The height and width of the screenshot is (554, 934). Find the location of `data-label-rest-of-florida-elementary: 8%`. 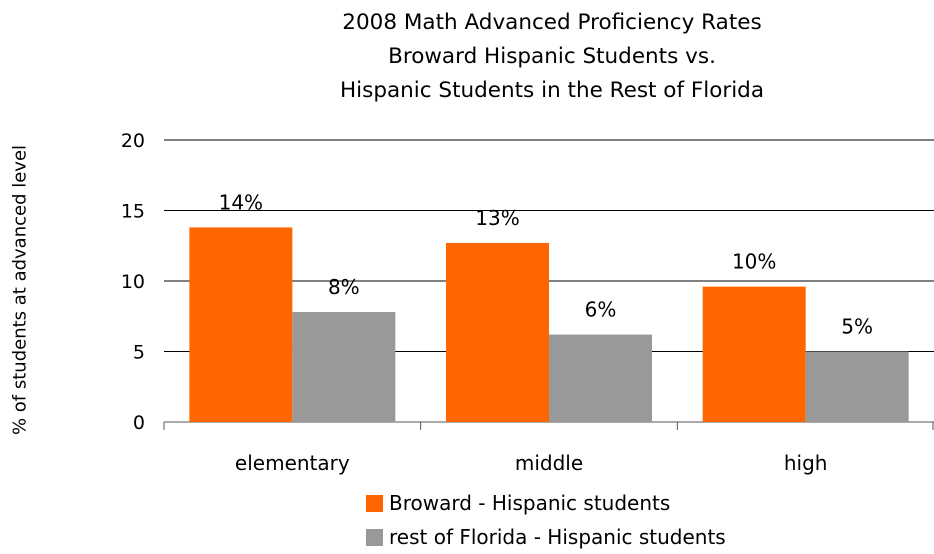

data-label-rest-of-florida-elementary: 8% is located at coordinates (344, 287).